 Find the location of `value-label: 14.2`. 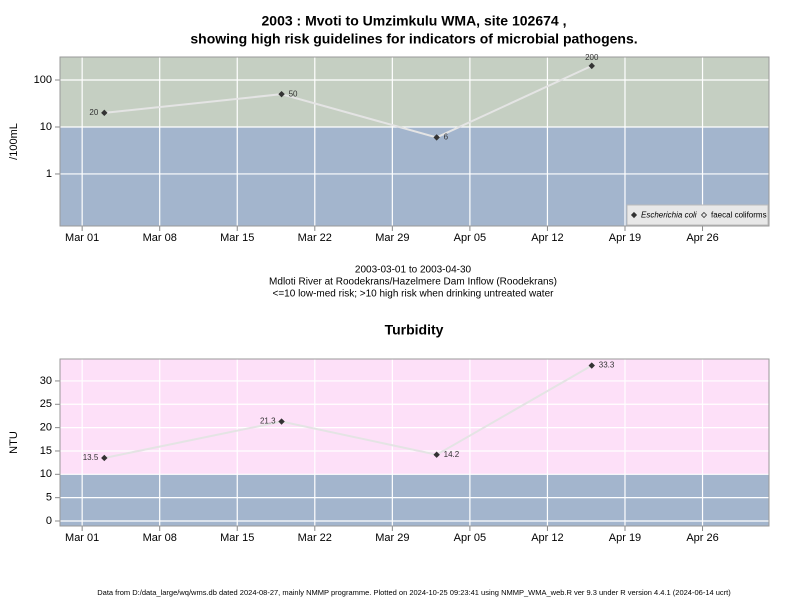

value-label: 14.2 is located at coordinates (452, 454).